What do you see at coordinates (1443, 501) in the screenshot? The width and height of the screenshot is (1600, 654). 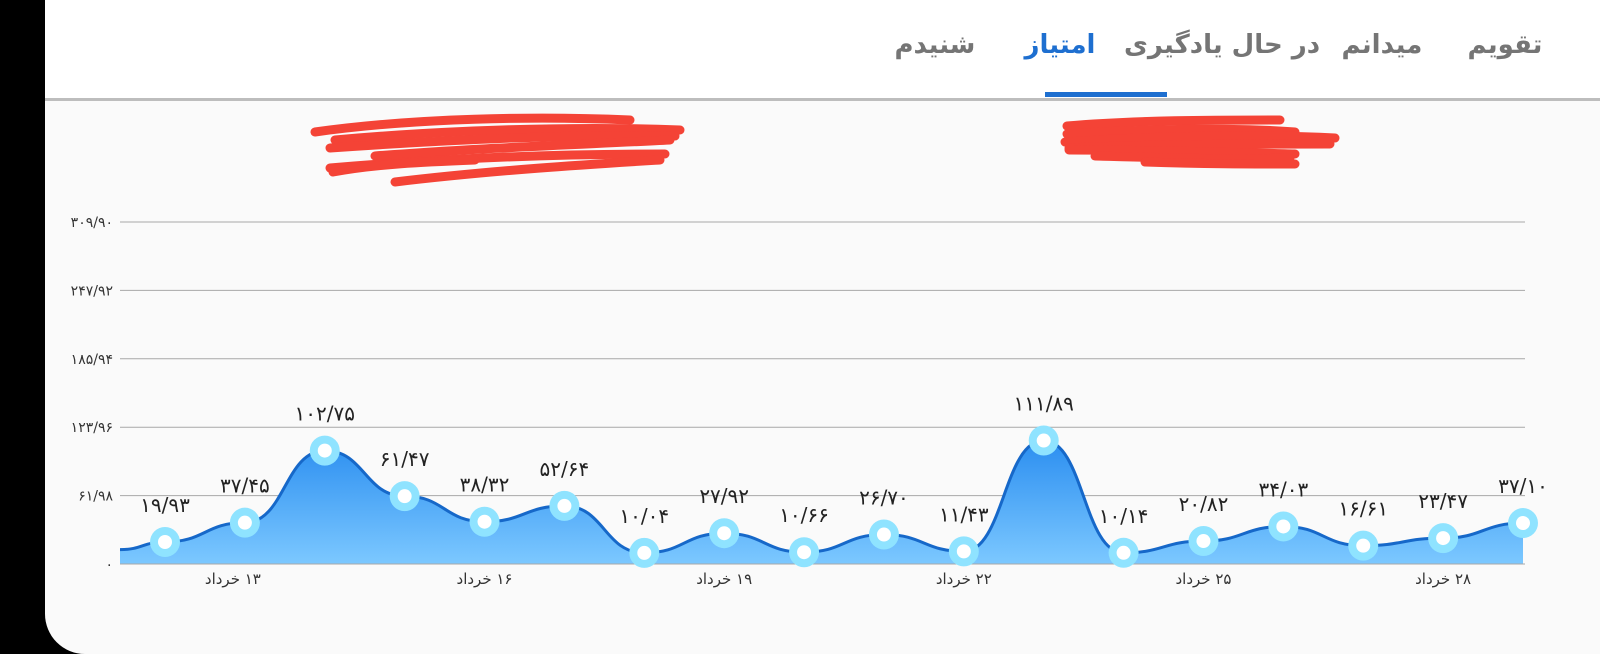 I see `data-label: ۲۳/۴۷` at bounding box center [1443, 501].